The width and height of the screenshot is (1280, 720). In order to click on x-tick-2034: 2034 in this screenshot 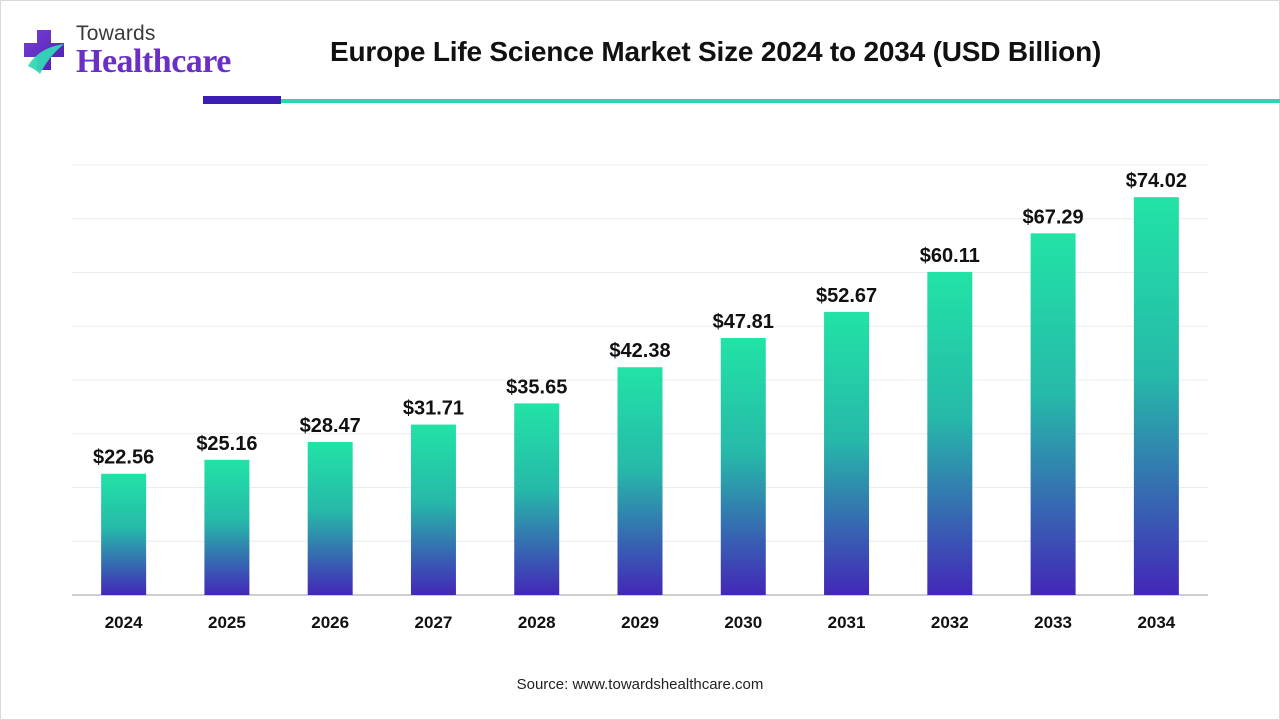, I will do `click(1156, 622)`.